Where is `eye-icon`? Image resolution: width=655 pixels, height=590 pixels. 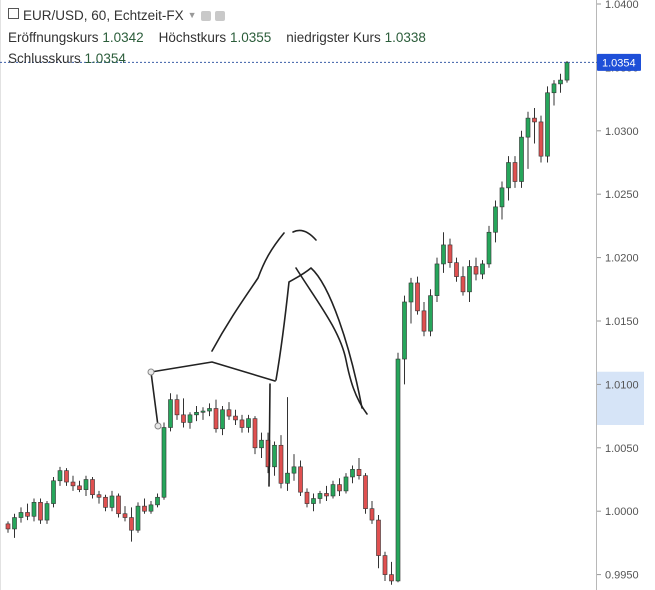
eye-icon is located at coordinates (205, 16).